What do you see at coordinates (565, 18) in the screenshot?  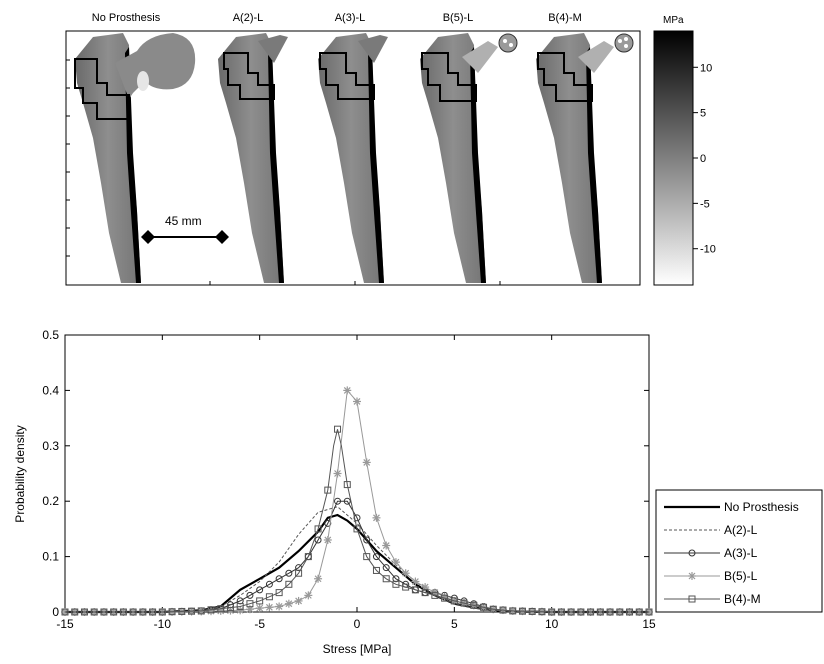 I see `panel-label-b4-m: B(4)-M` at bounding box center [565, 18].